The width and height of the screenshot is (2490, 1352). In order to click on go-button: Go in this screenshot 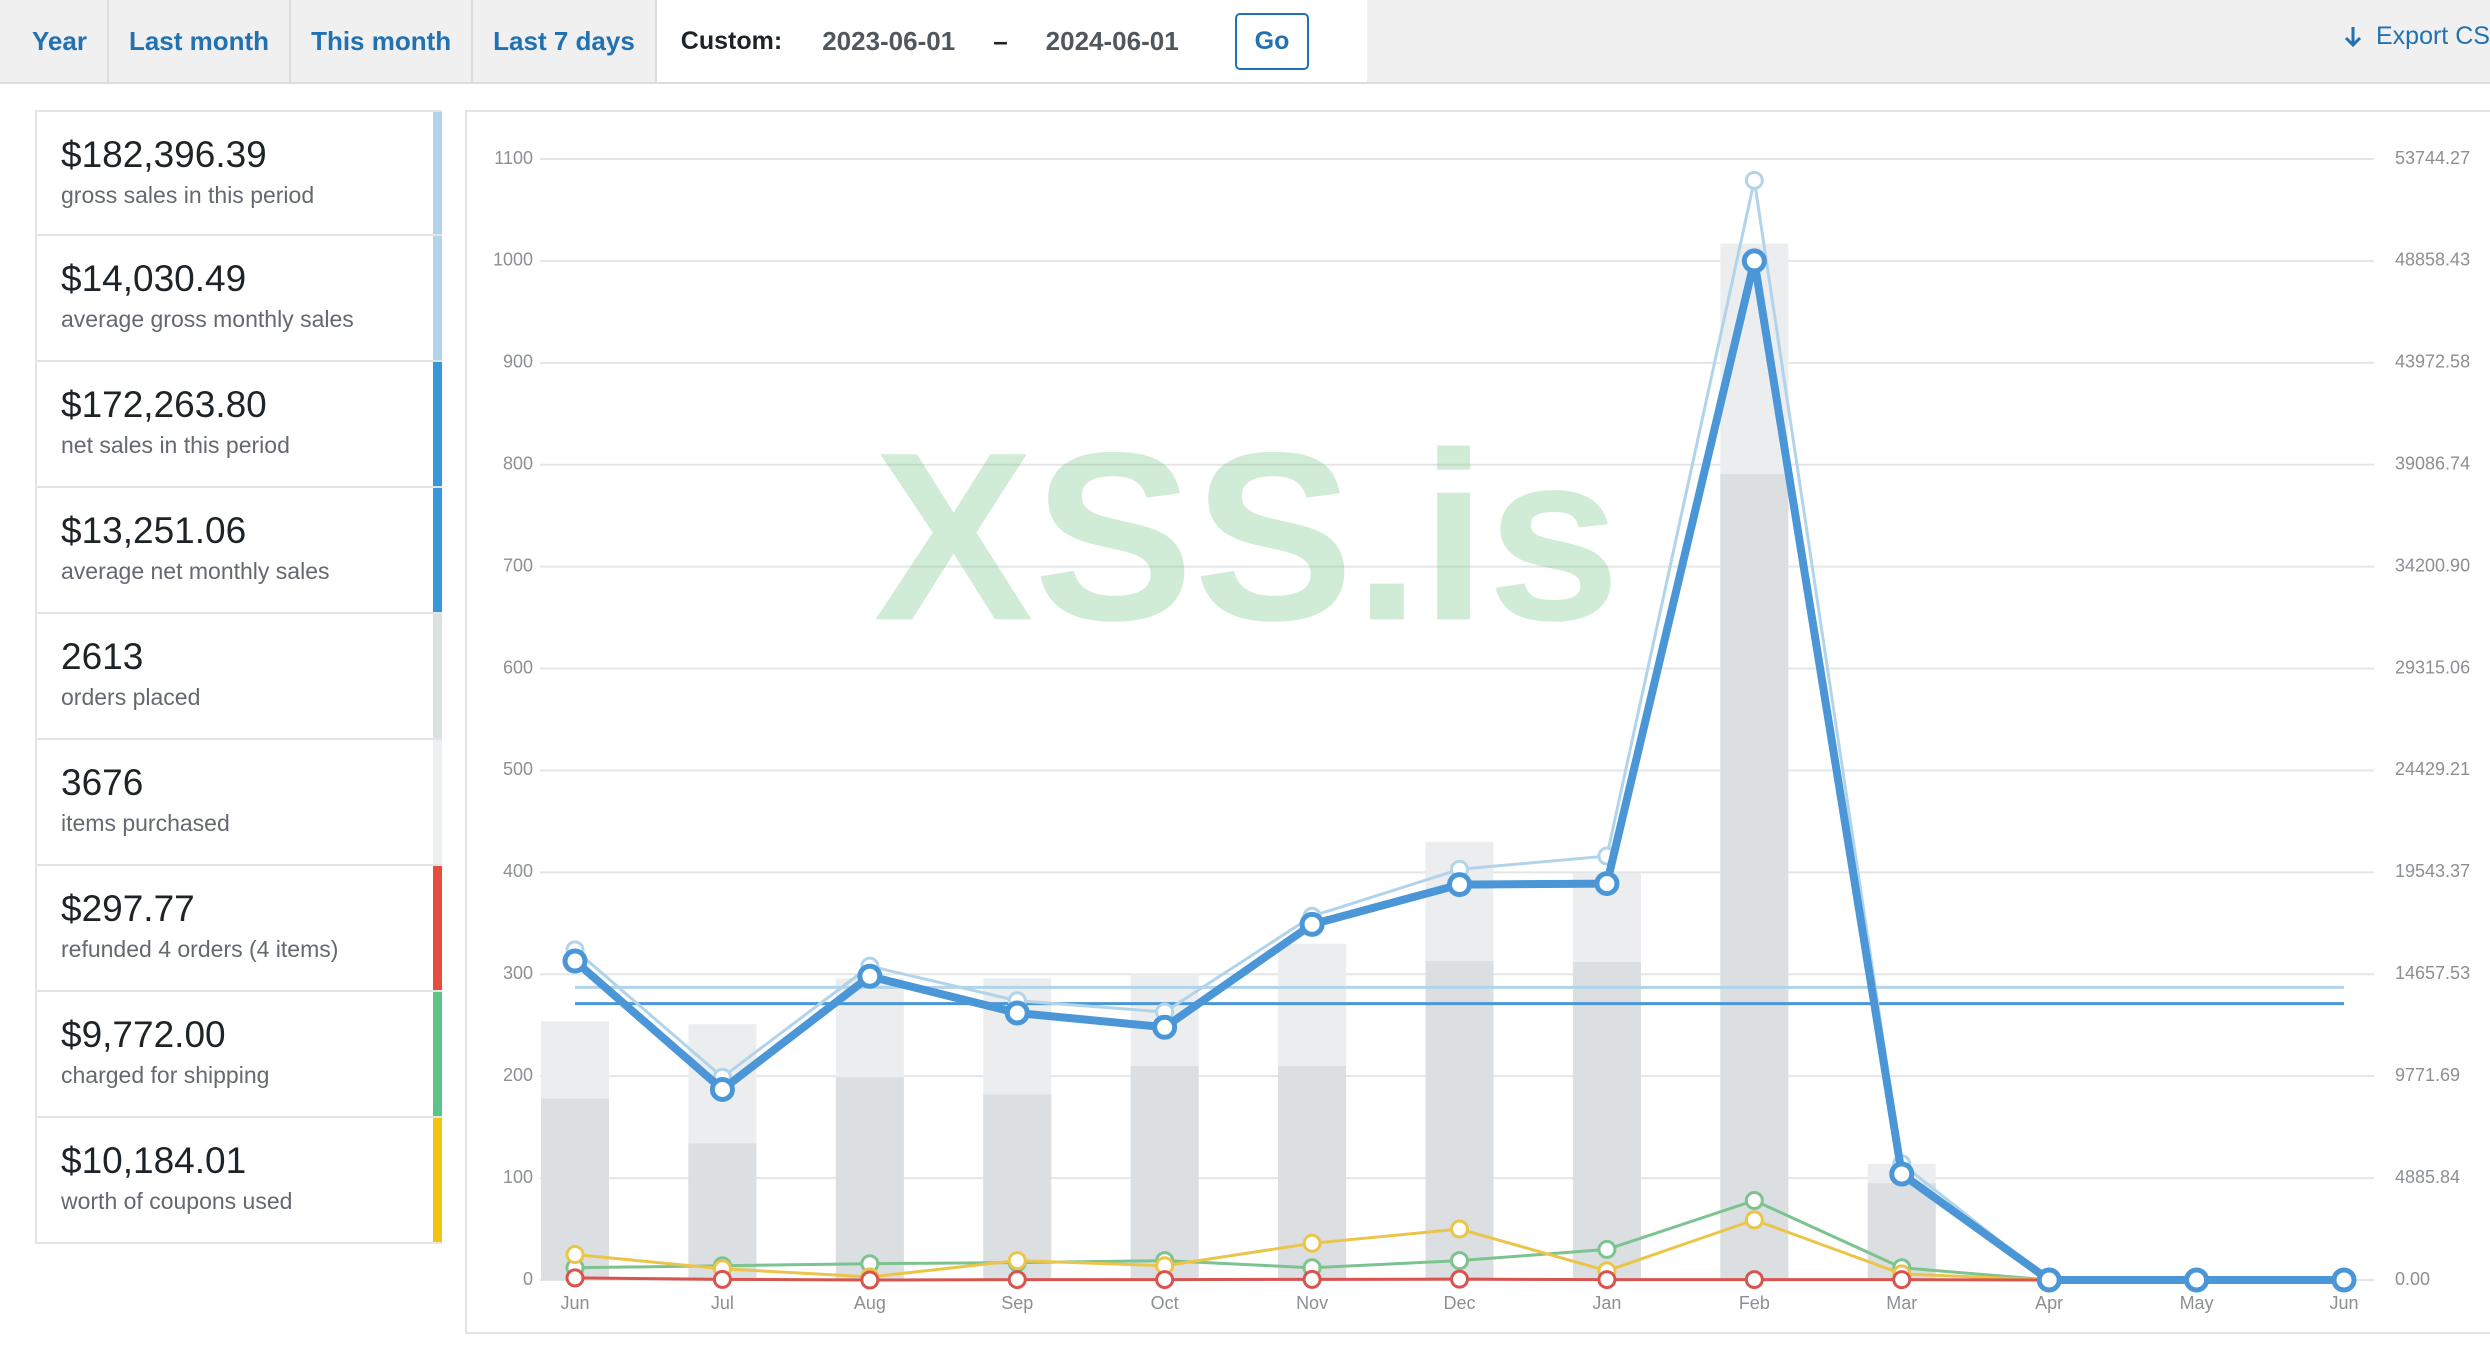, I will do `click(1272, 41)`.